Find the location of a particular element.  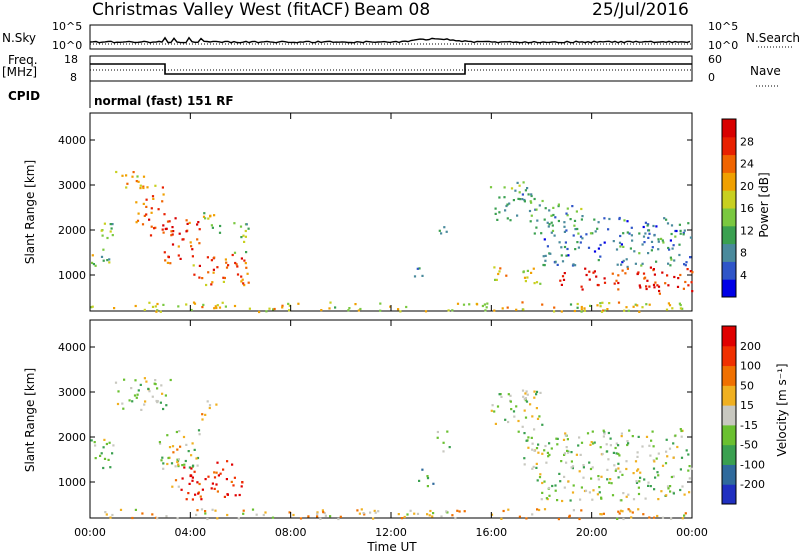

nsearch-label: N.Search is located at coordinates (773, 38).